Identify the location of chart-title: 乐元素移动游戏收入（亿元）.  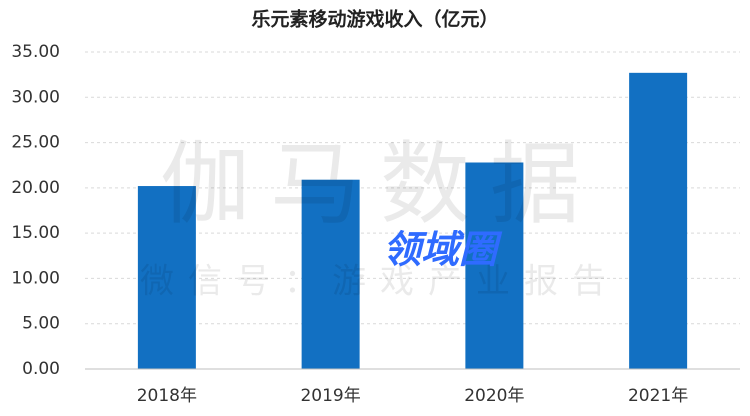
(374, 19).